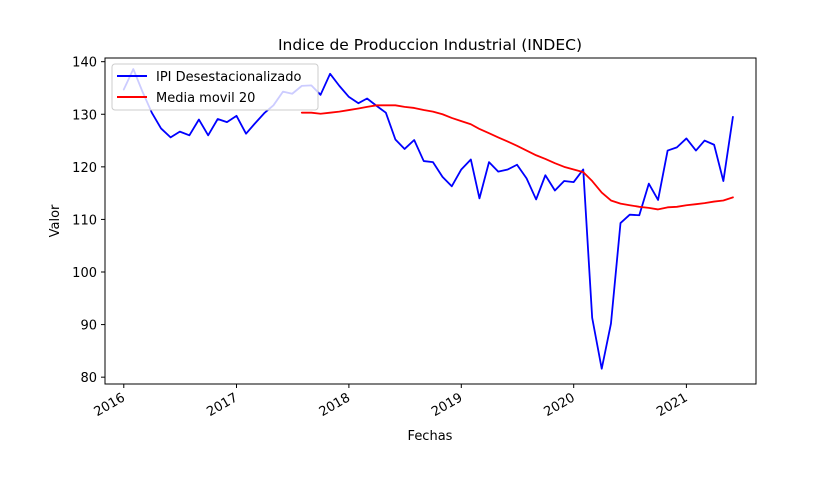 The width and height of the screenshot is (840, 480). I want to click on y-axis-label: Valor, so click(55, 220).